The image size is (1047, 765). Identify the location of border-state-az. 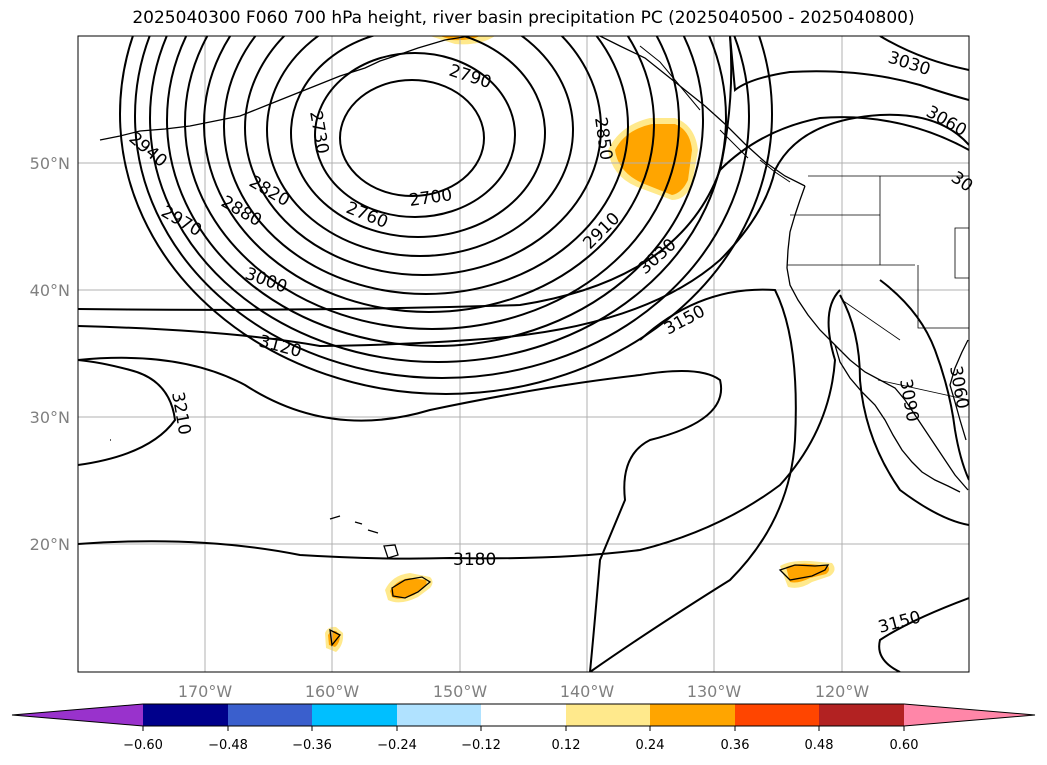
(961, 253).